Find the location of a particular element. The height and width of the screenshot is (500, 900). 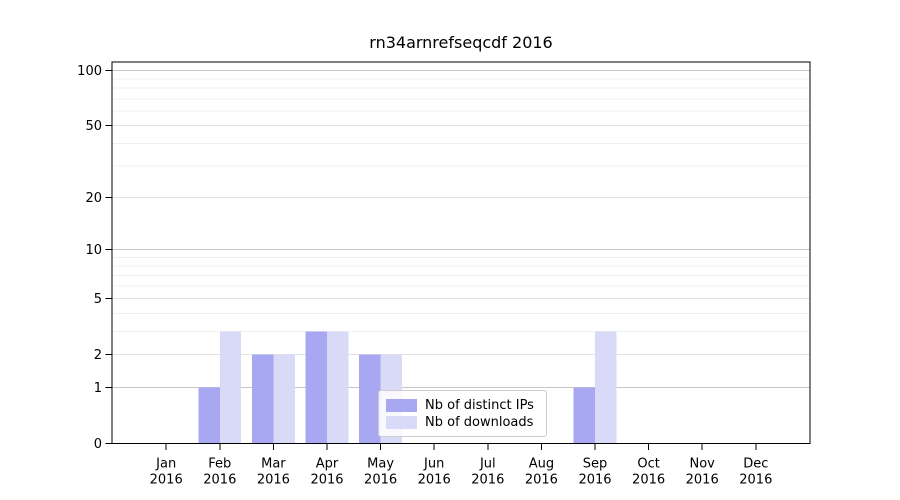

legend-item-downloads: Nb of downloads is located at coordinates (462, 422).